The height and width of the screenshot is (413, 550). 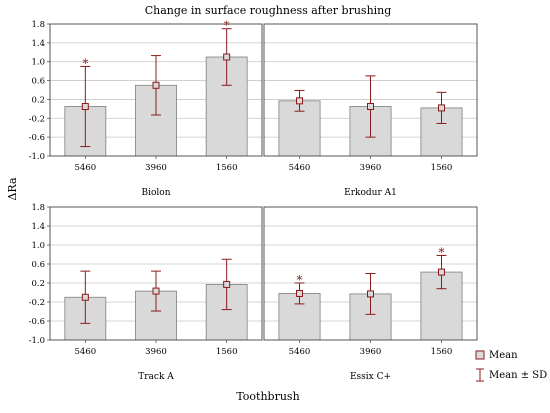 What do you see at coordinates (518, 375) in the screenshot?
I see `legend-sd-label: Mean ± SD` at bounding box center [518, 375].